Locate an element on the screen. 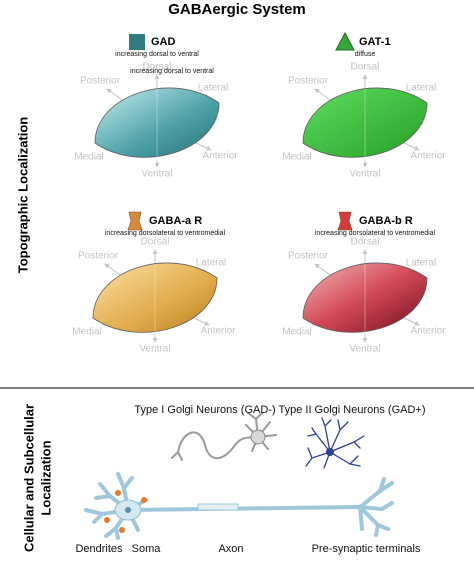 The image size is (474, 566). panel-note: diffuse is located at coordinates (365, 54).